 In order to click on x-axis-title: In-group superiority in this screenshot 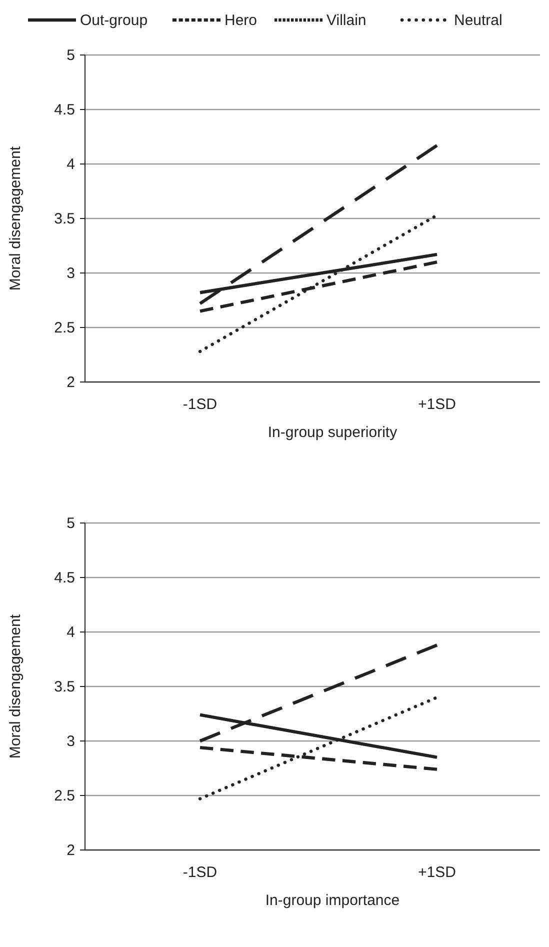, I will do `click(333, 432)`.